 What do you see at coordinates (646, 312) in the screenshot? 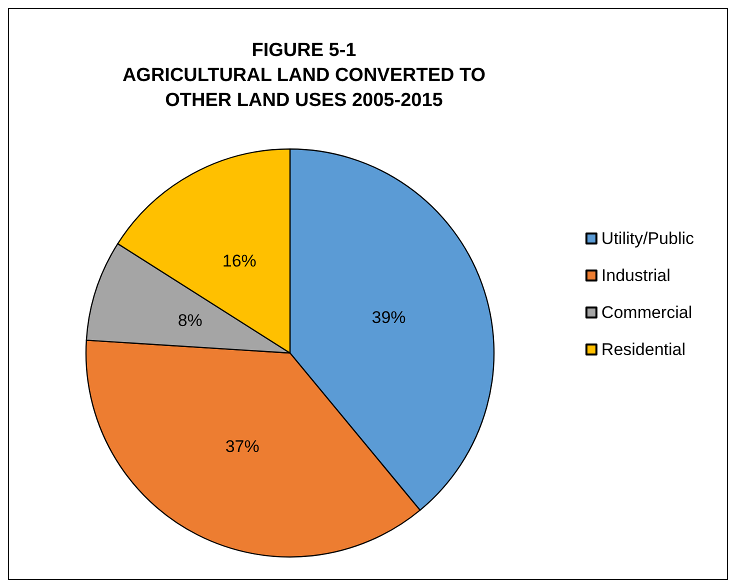
I see `legend-label: Commercial` at bounding box center [646, 312].